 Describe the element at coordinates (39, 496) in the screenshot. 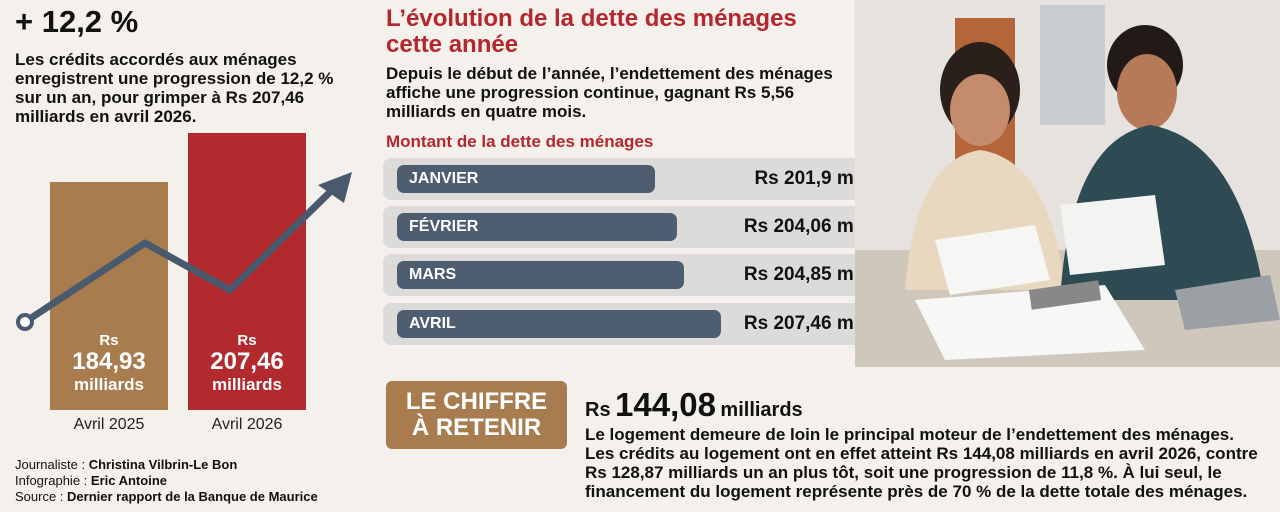

I see `credit-label: Source :` at that location.